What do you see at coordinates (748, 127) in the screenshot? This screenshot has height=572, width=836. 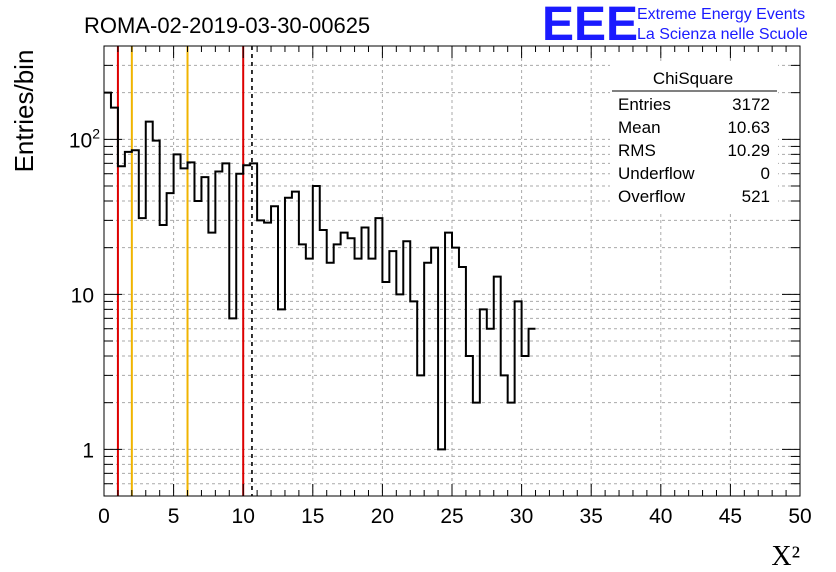 I see `stats-value: 10.63` at bounding box center [748, 127].